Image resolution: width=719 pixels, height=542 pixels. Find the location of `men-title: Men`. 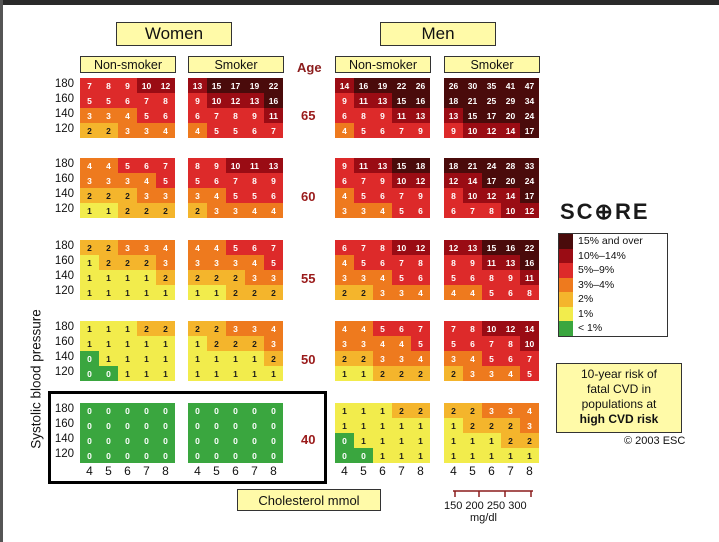

men-title: Men is located at coordinates (438, 34).